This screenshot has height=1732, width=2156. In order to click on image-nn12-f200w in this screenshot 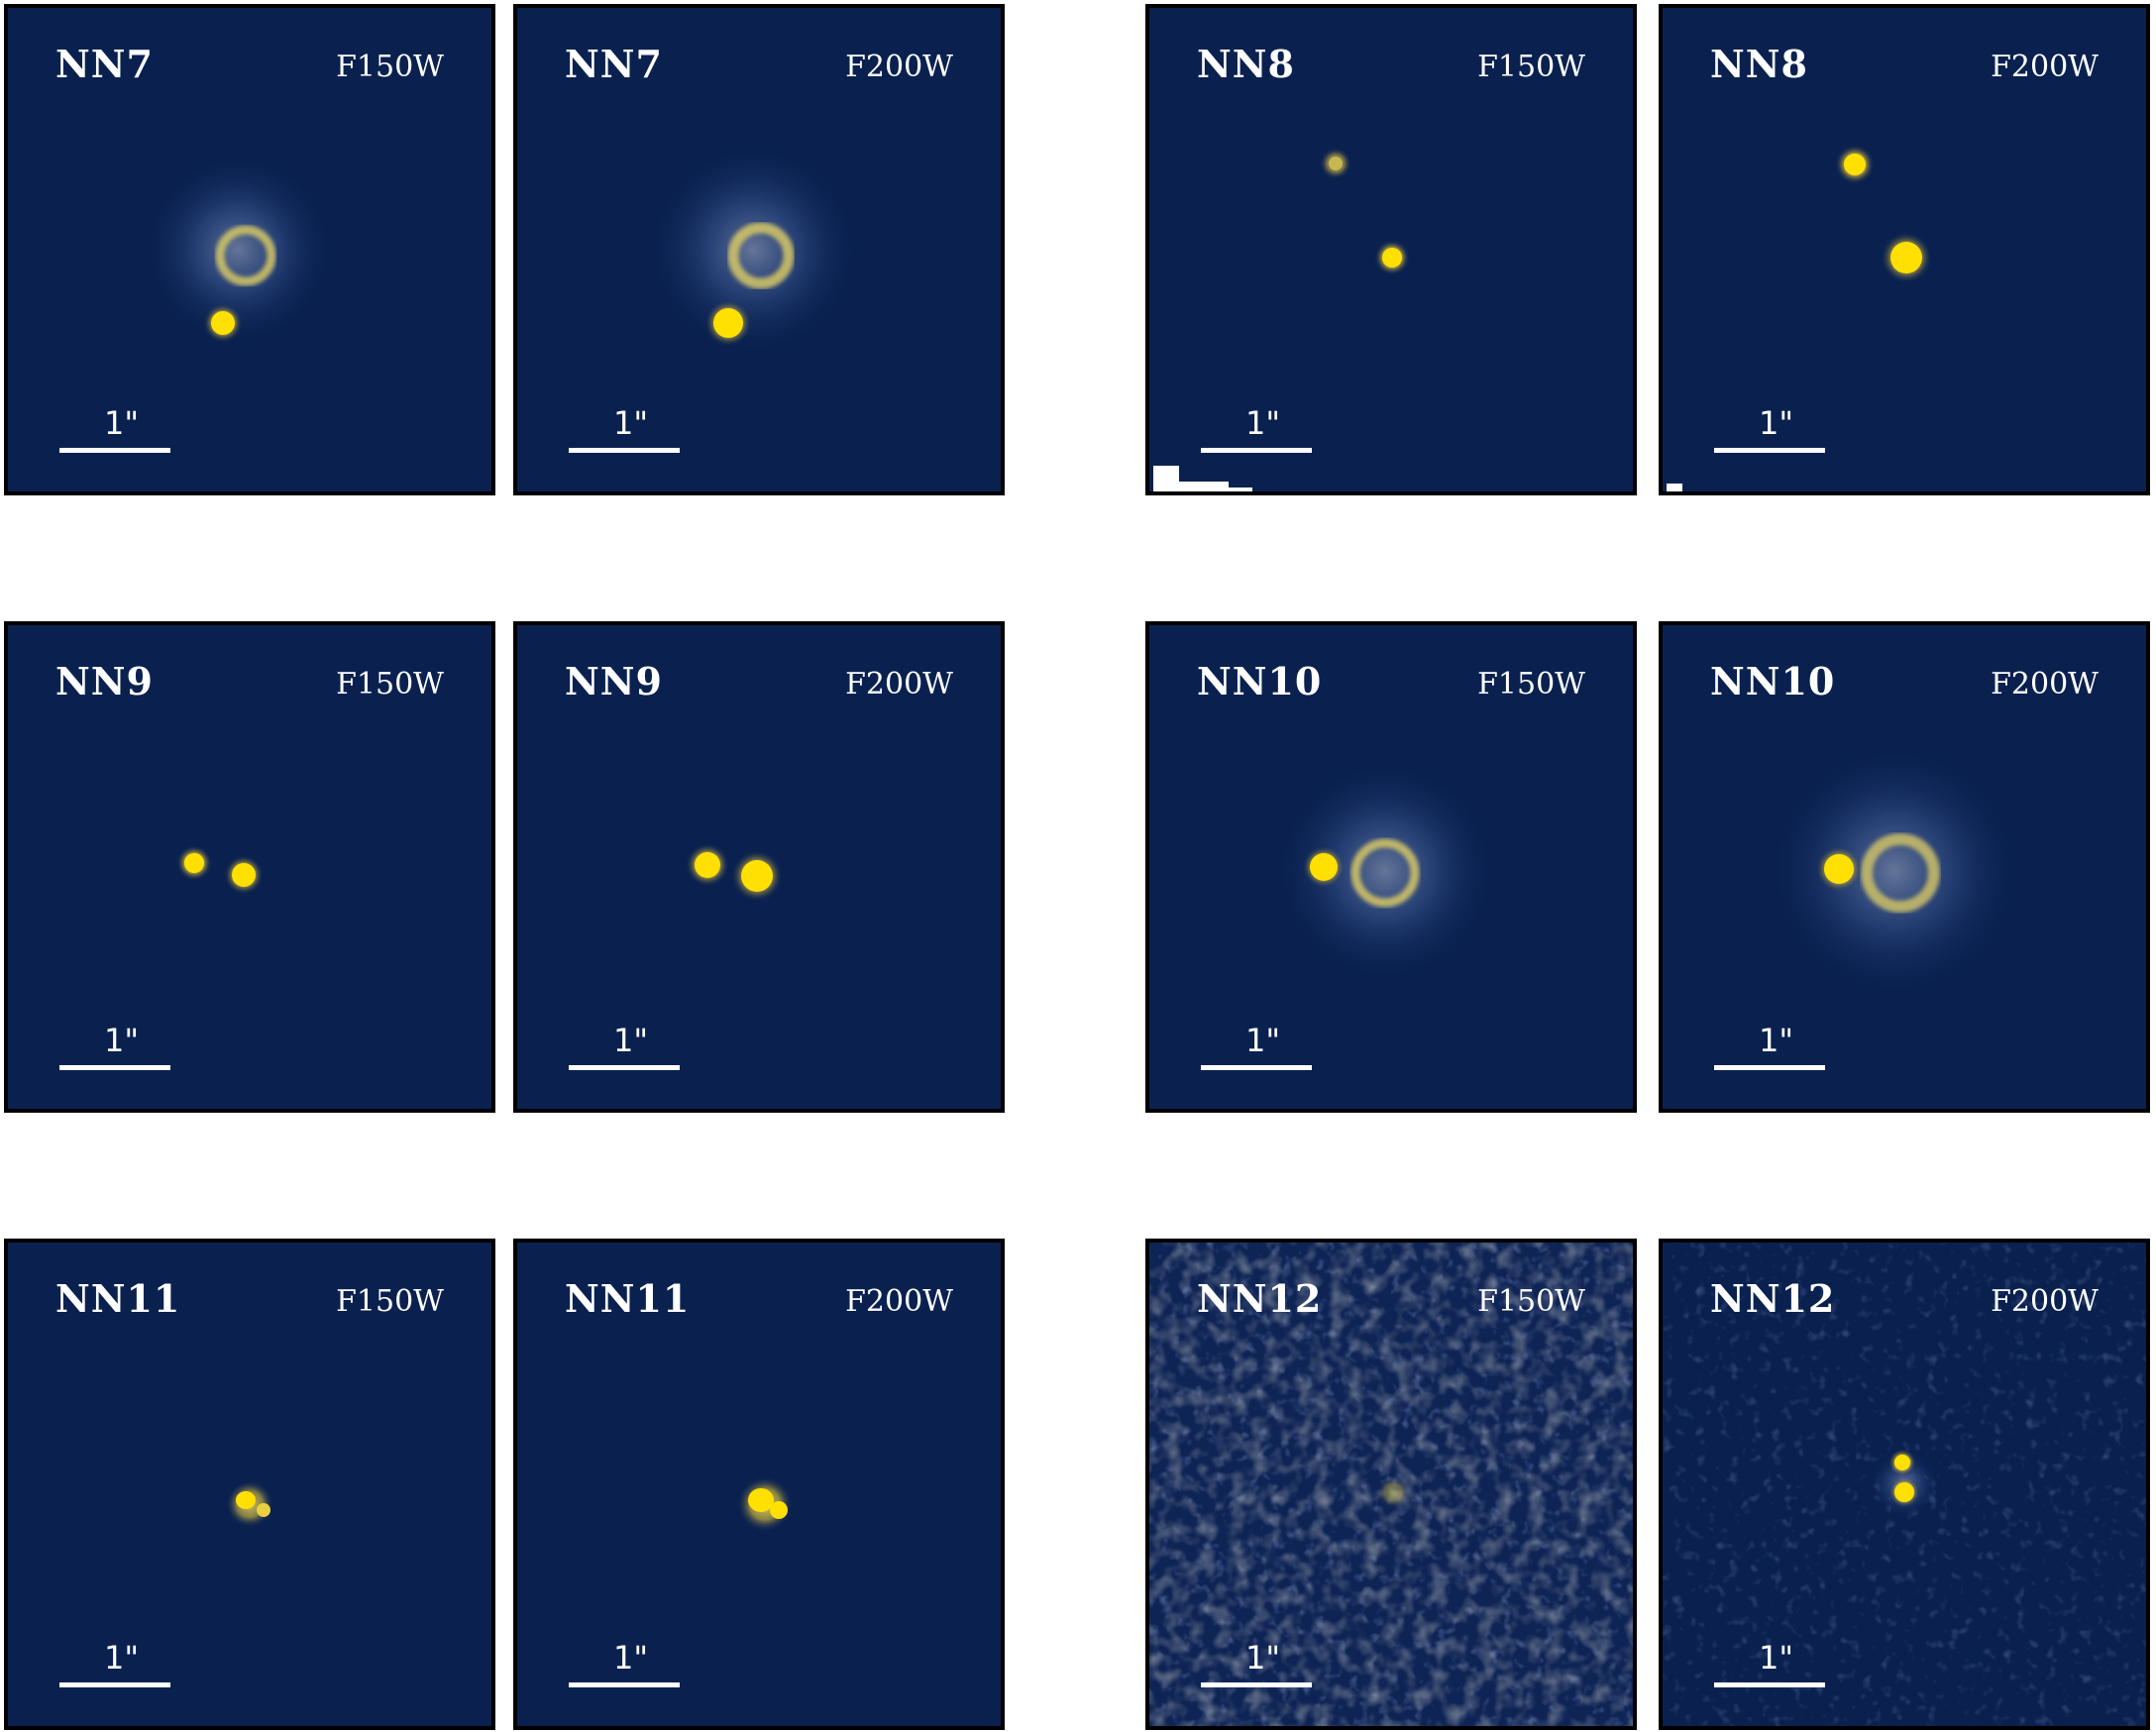, I will do `click(1905, 1485)`.